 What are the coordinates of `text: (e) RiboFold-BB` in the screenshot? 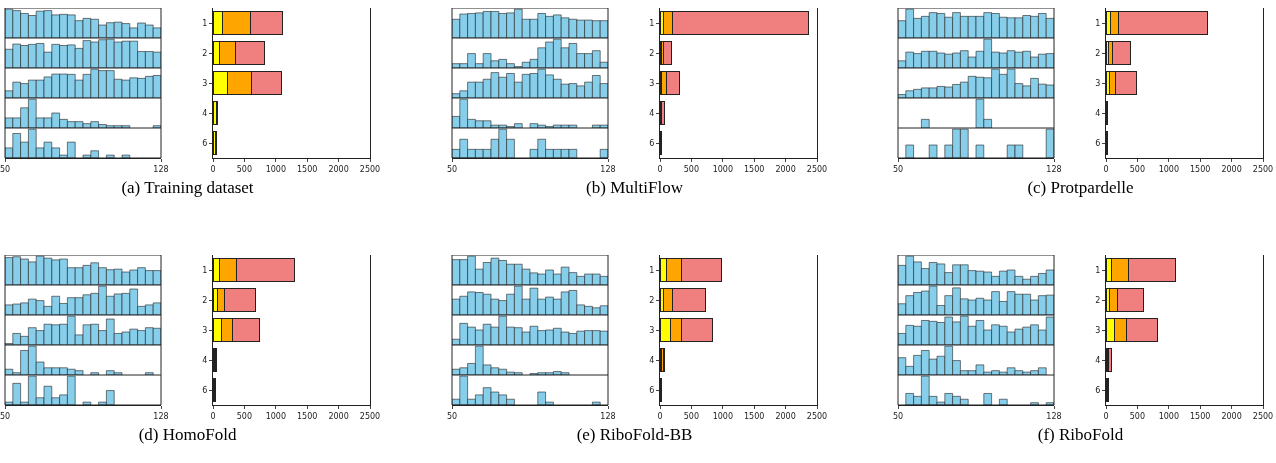 It's located at (634, 435).